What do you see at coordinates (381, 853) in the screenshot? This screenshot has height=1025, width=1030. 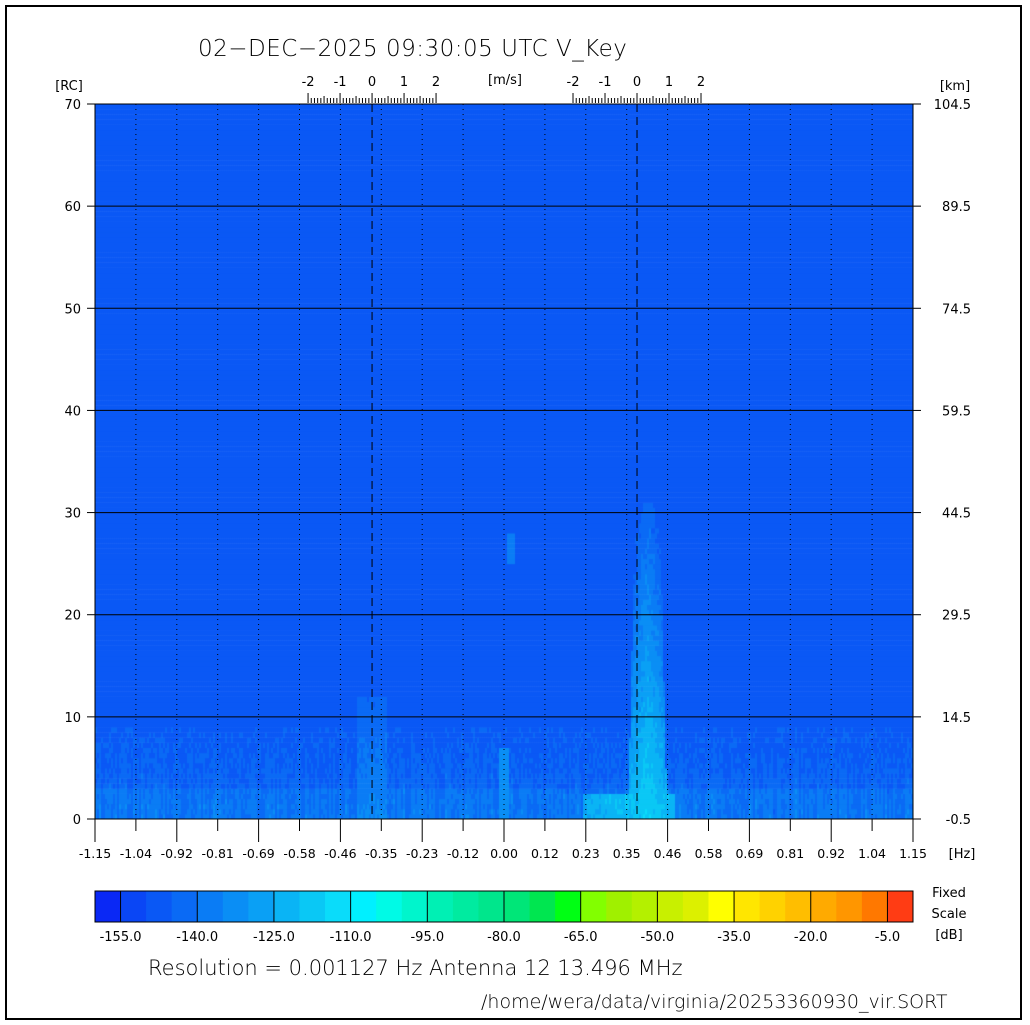 I see `x-tick-label: -0.35` at bounding box center [381, 853].